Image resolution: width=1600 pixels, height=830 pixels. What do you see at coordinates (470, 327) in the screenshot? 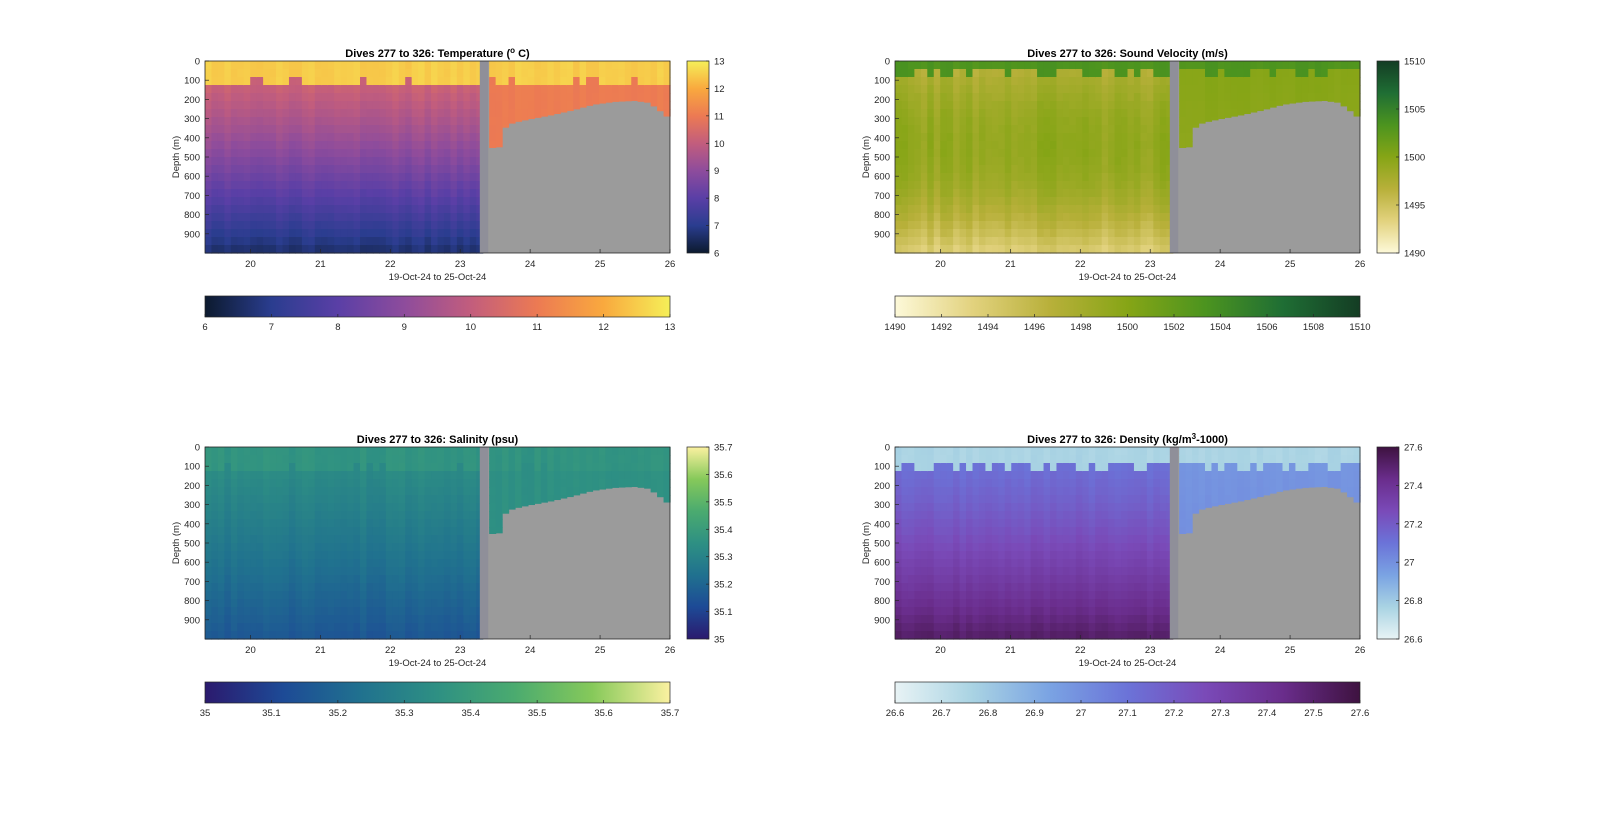
I see `colorbar-tick-label: 10` at bounding box center [470, 327].